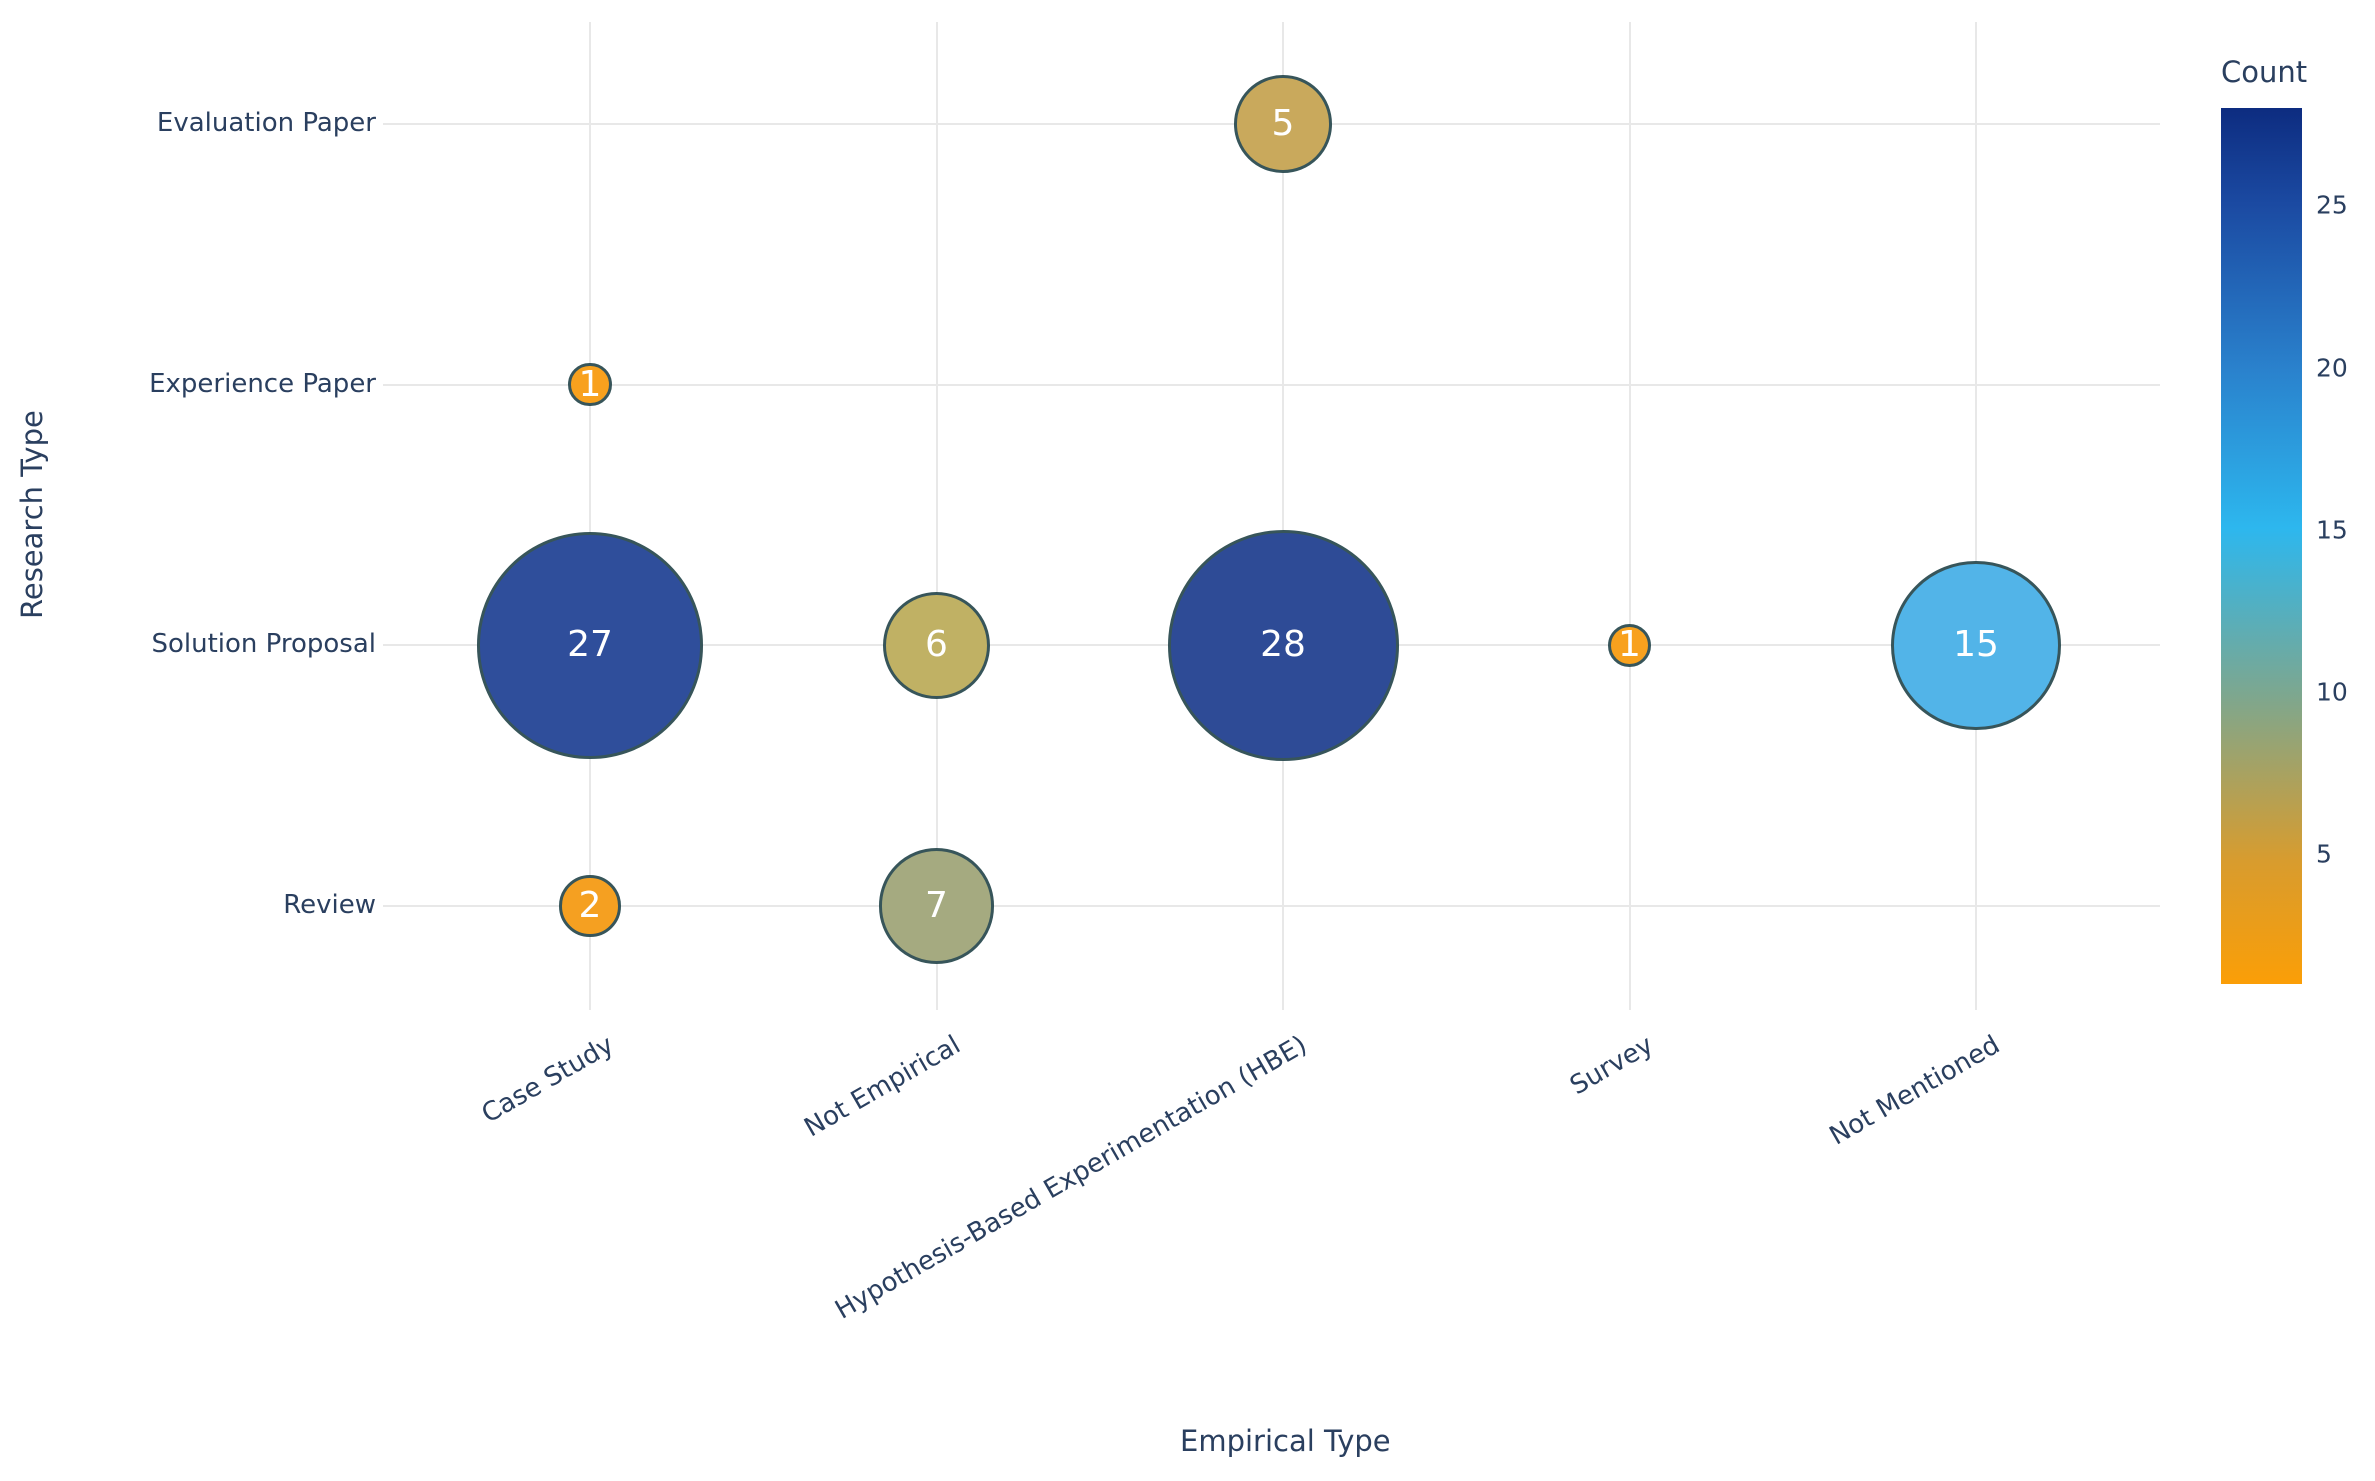 The image size is (2375, 1481). What do you see at coordinates (2332, 692) in the screenshot?
I see `colorbar-tick-label: 10` at bounding box center [2332, 692].